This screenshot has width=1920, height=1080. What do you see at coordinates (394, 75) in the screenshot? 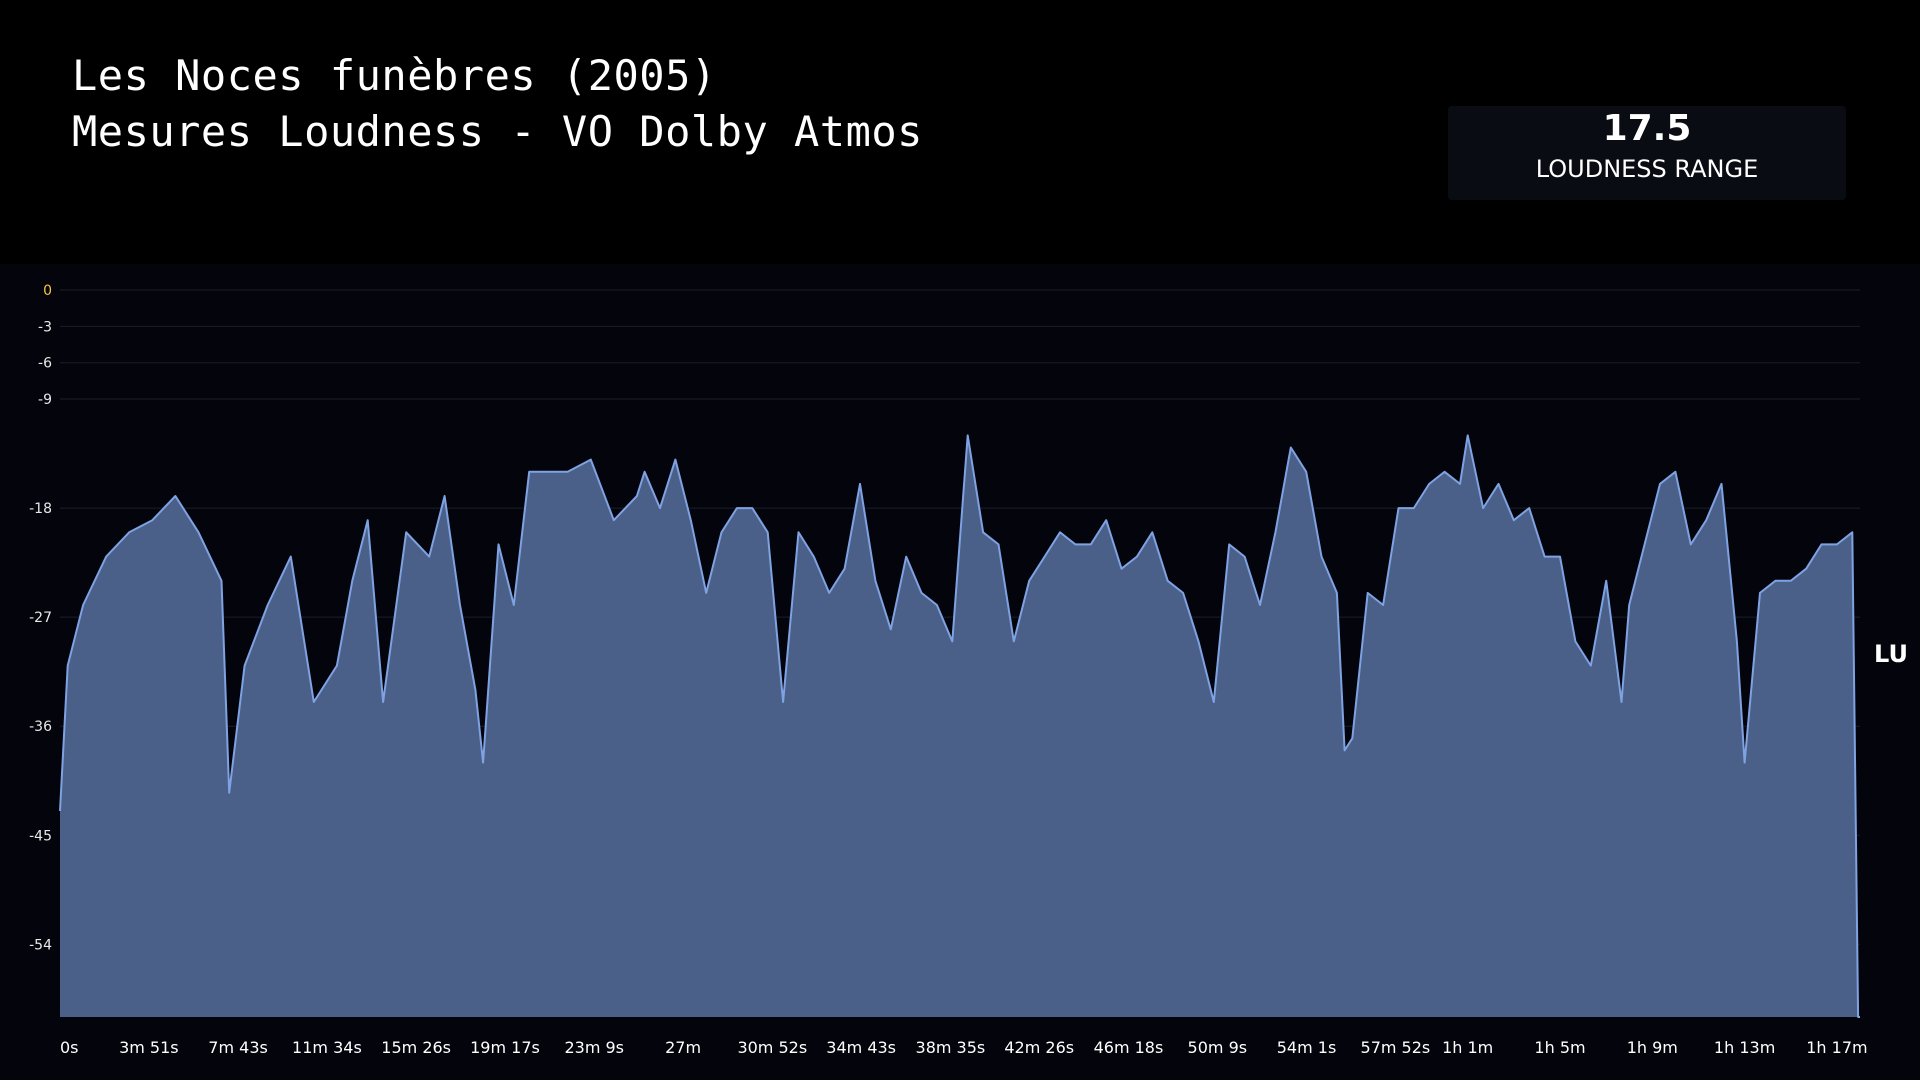
I see `title-line-1: Les Noces funèbres (2005)` at bounding box center [394, 75].